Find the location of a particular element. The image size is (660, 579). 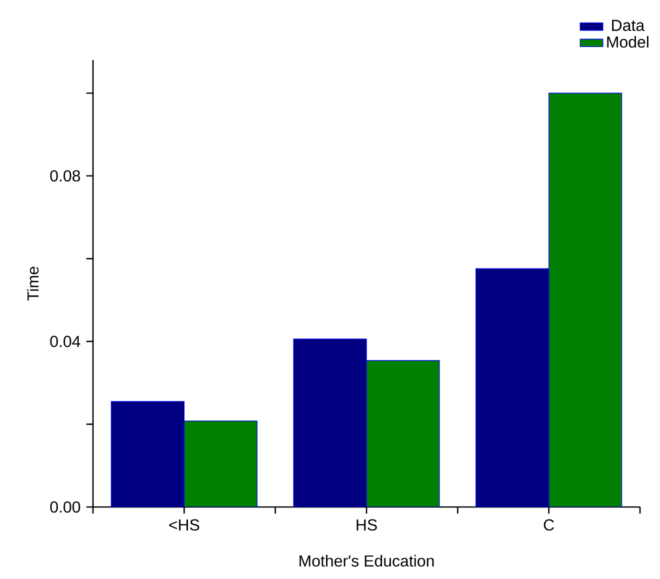

legend-label: Data is located at coordinates (628, 26).